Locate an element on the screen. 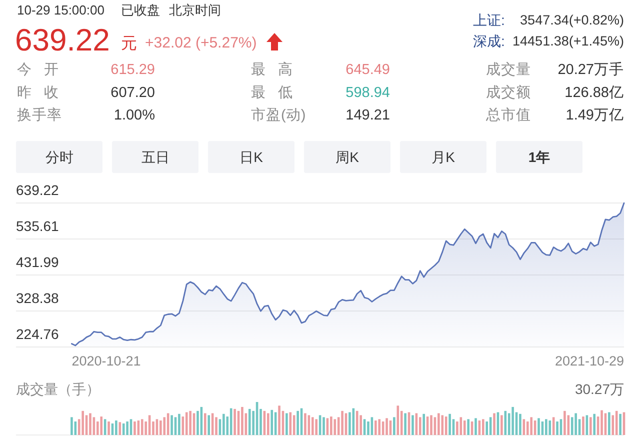 The height and width of the screenshot is (447, 640). annotation: 30.27万 is located at coordinates (599, 389).